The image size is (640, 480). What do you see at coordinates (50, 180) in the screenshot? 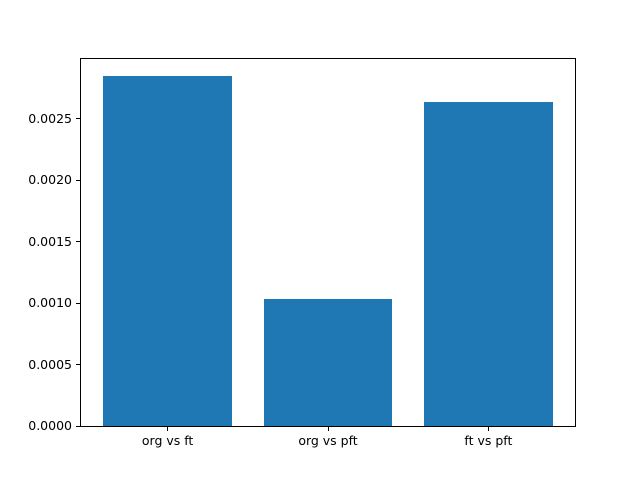
I see `y-tick-label: 0.0020` at bounding box center [50, 180].